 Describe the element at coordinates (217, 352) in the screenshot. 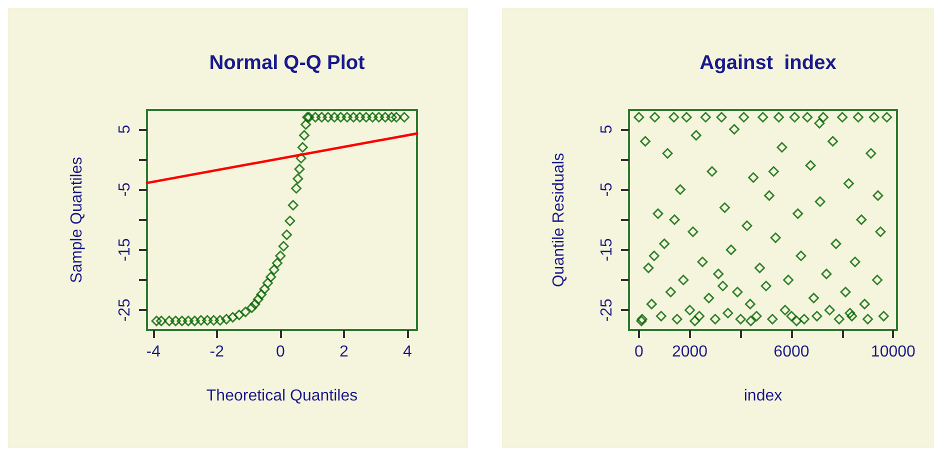

I see `x-tick-label: -2` at that location.